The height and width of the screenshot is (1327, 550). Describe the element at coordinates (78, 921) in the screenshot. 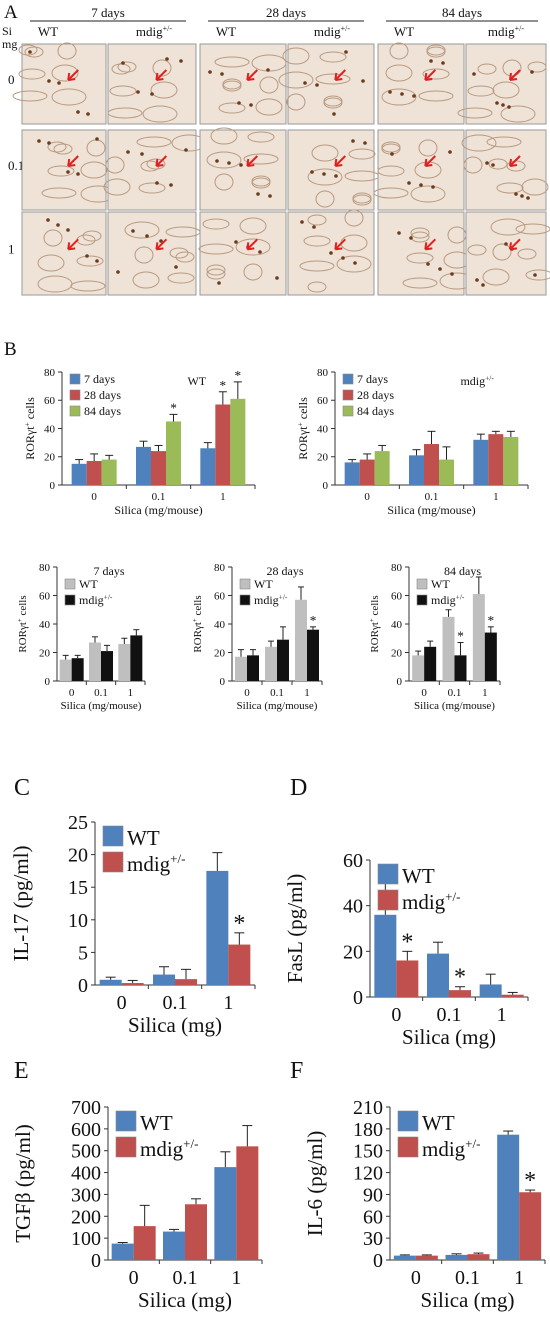

I see `y-tick-label: 10` at that location.